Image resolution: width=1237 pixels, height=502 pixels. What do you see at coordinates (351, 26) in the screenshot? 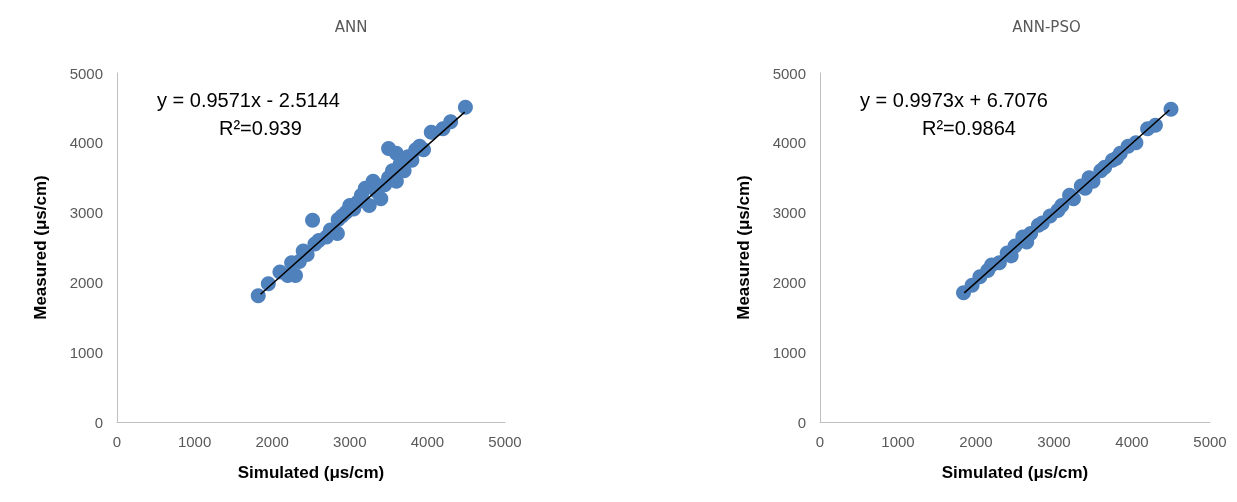
I see `chart-title: ANN` at bounding box center [351, 26].